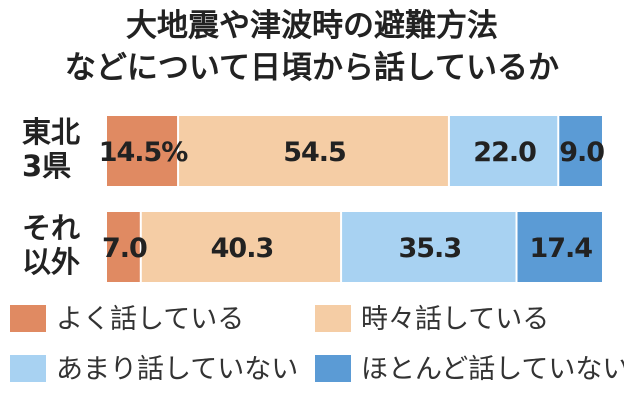 The width and height of the screenshot is (624, 400). I want to click on data-label: 17.4, so click(560, 248).